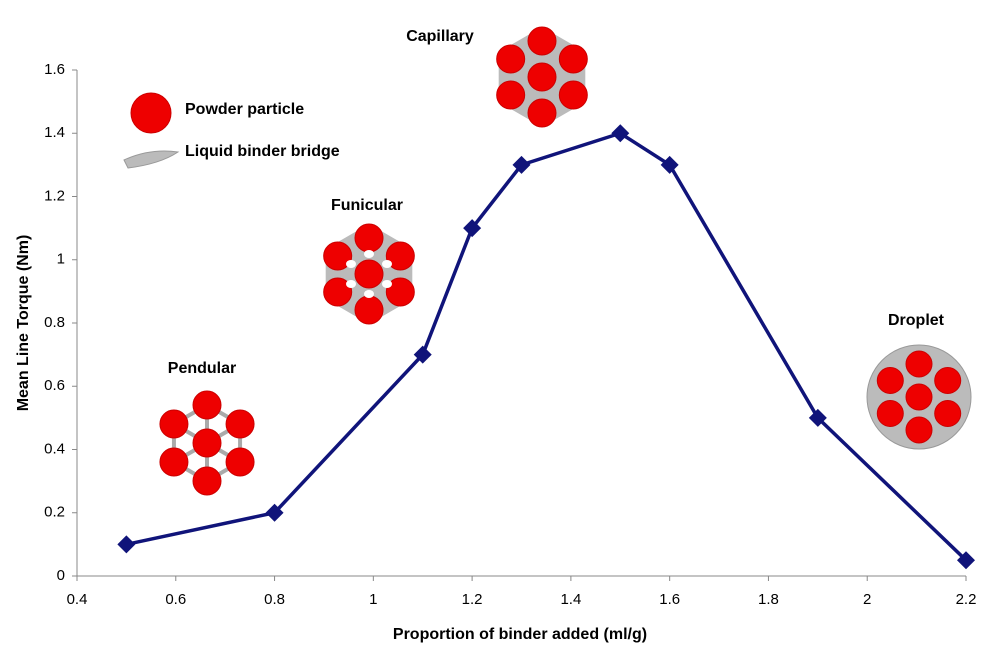  I want to click on x-tick-label: 2, so click(867, 599).